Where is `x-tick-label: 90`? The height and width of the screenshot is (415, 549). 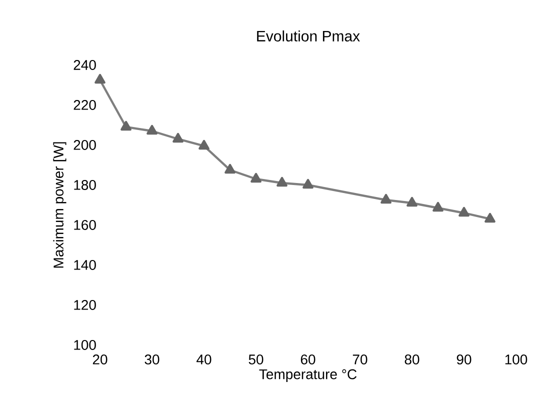
x-tick-label: 90 is located at coordinates (464, 359).